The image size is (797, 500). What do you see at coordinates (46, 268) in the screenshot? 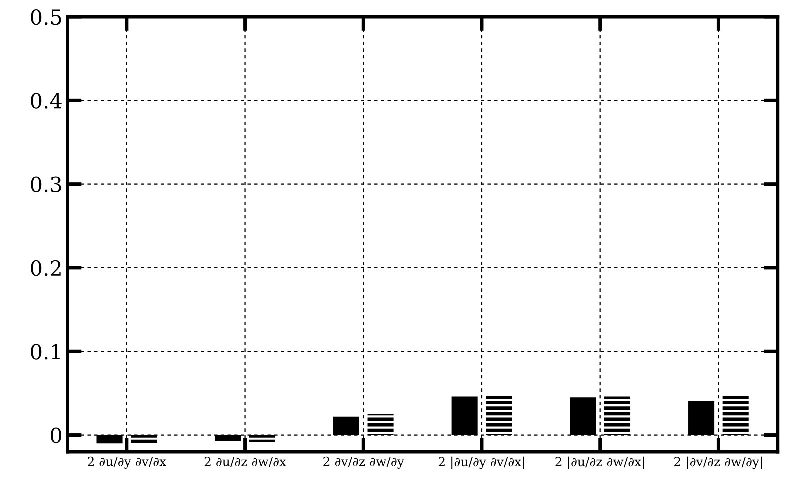
I see `y-tick-label: 0.2` at bounding box center [46, 268].